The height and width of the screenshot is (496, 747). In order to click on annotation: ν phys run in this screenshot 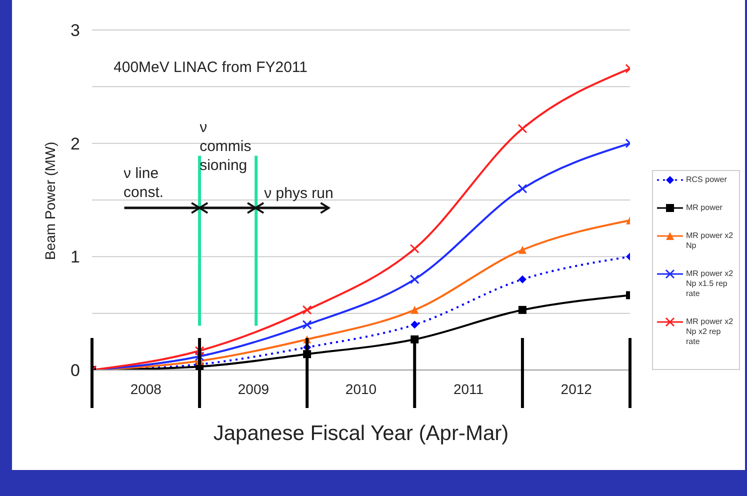, I will do `click(299, 193)`.